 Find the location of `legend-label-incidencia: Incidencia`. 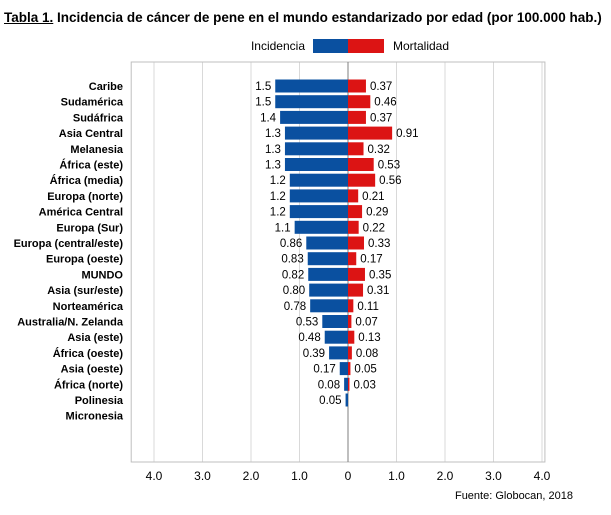

legend-label-incidencia: Incidencia is located at coordinates (278, 46).